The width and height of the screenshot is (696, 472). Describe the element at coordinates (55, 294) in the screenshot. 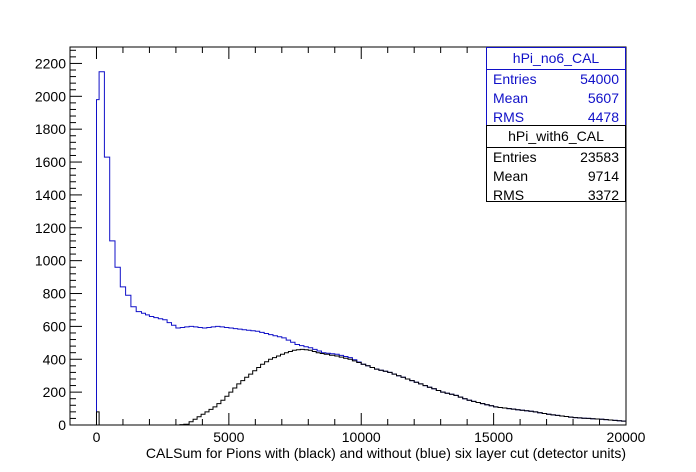

I see `y-tick-label: 800` at that location.